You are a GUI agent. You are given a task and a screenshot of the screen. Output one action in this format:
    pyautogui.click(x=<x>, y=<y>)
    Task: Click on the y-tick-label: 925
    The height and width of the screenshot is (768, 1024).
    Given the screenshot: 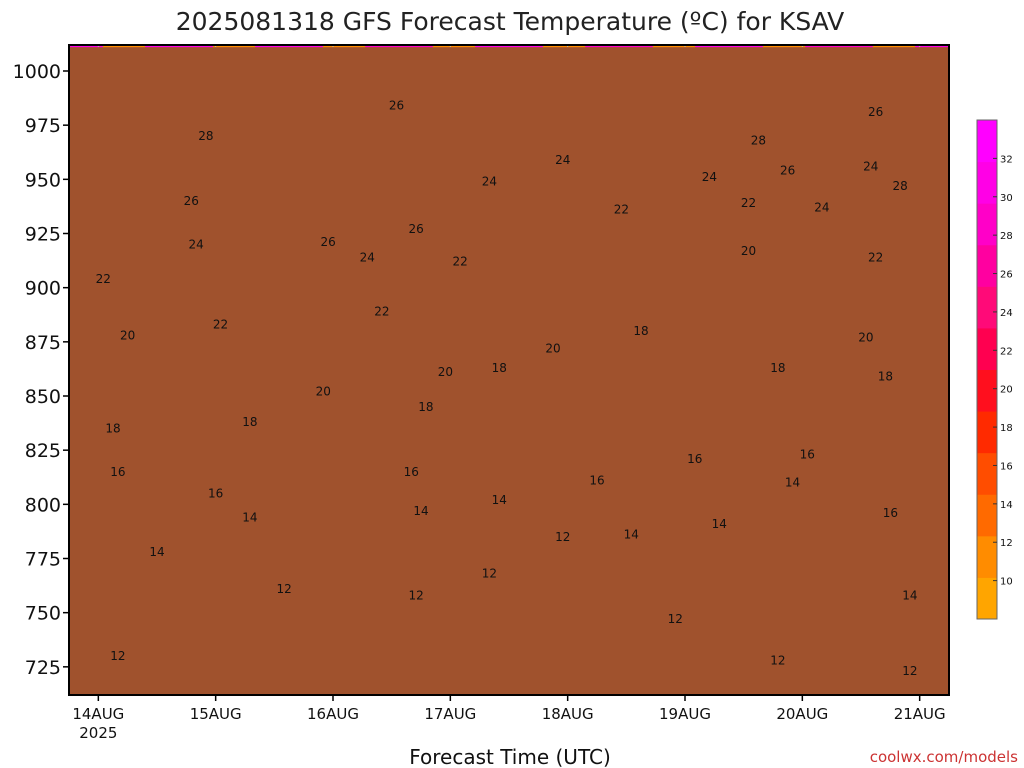 What is the action you would take?
    pyautogui.click(x=43, y=235)
    